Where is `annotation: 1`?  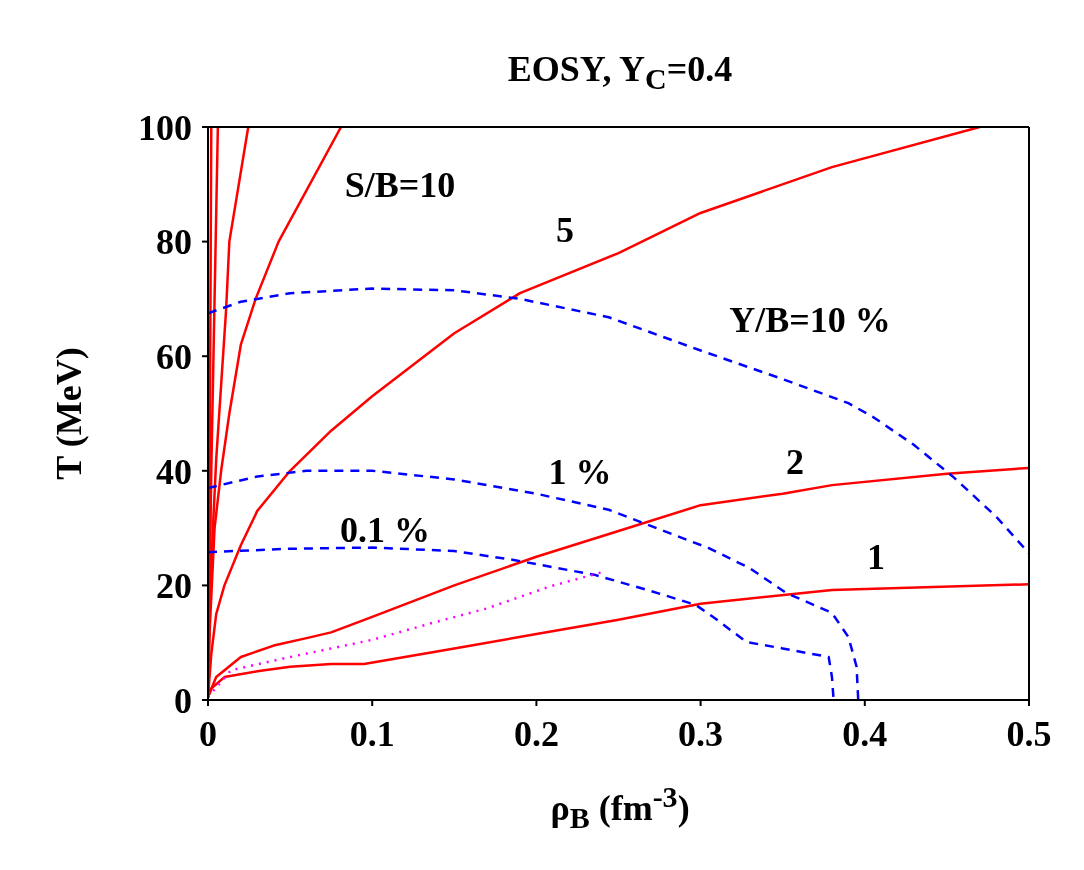 annotation: 1 is located at coordinates (876, 557).